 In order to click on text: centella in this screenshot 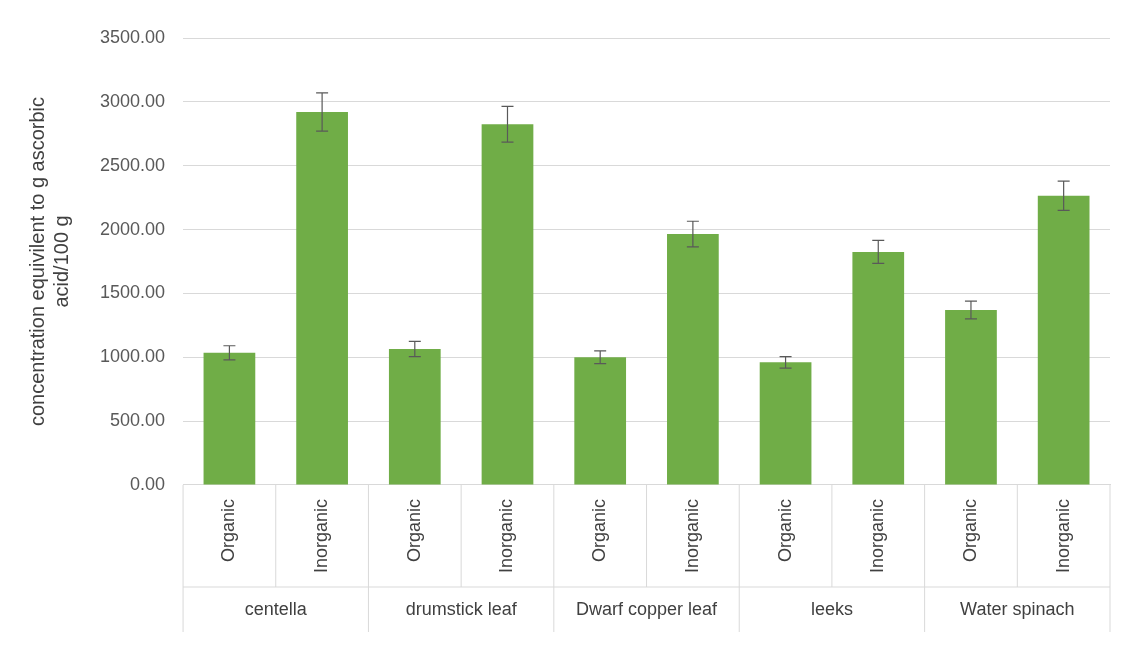, I will do `click(276, 608)`.